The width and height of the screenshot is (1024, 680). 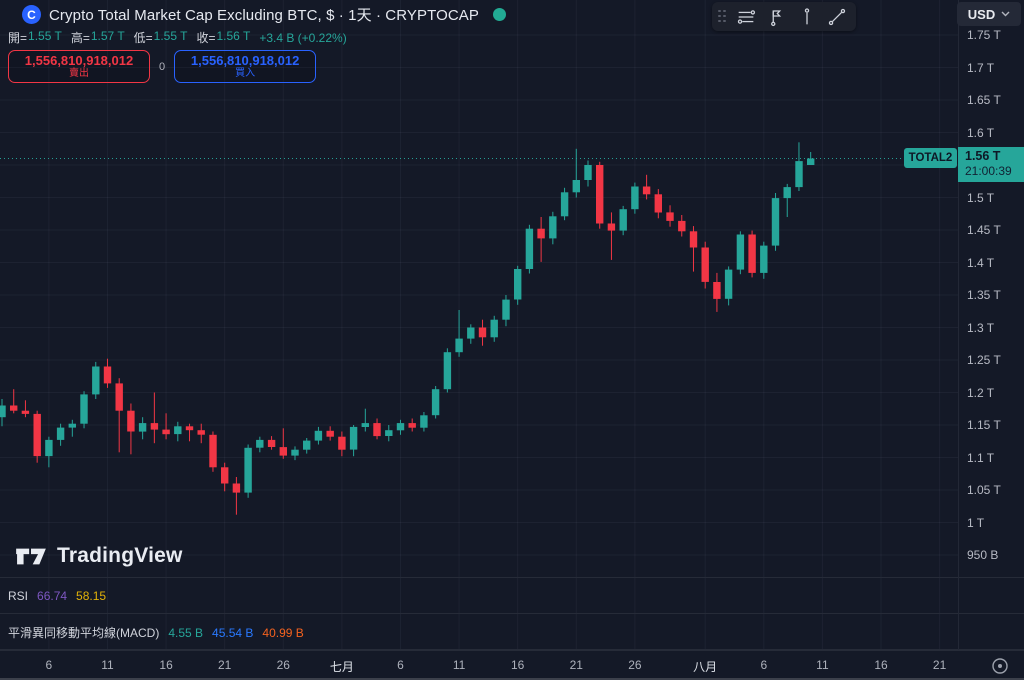 What do you see at coordinates (984, 425) in the screenshot?
I see `price-axis-label: 1.15 T` at bounding box center [984, 425].